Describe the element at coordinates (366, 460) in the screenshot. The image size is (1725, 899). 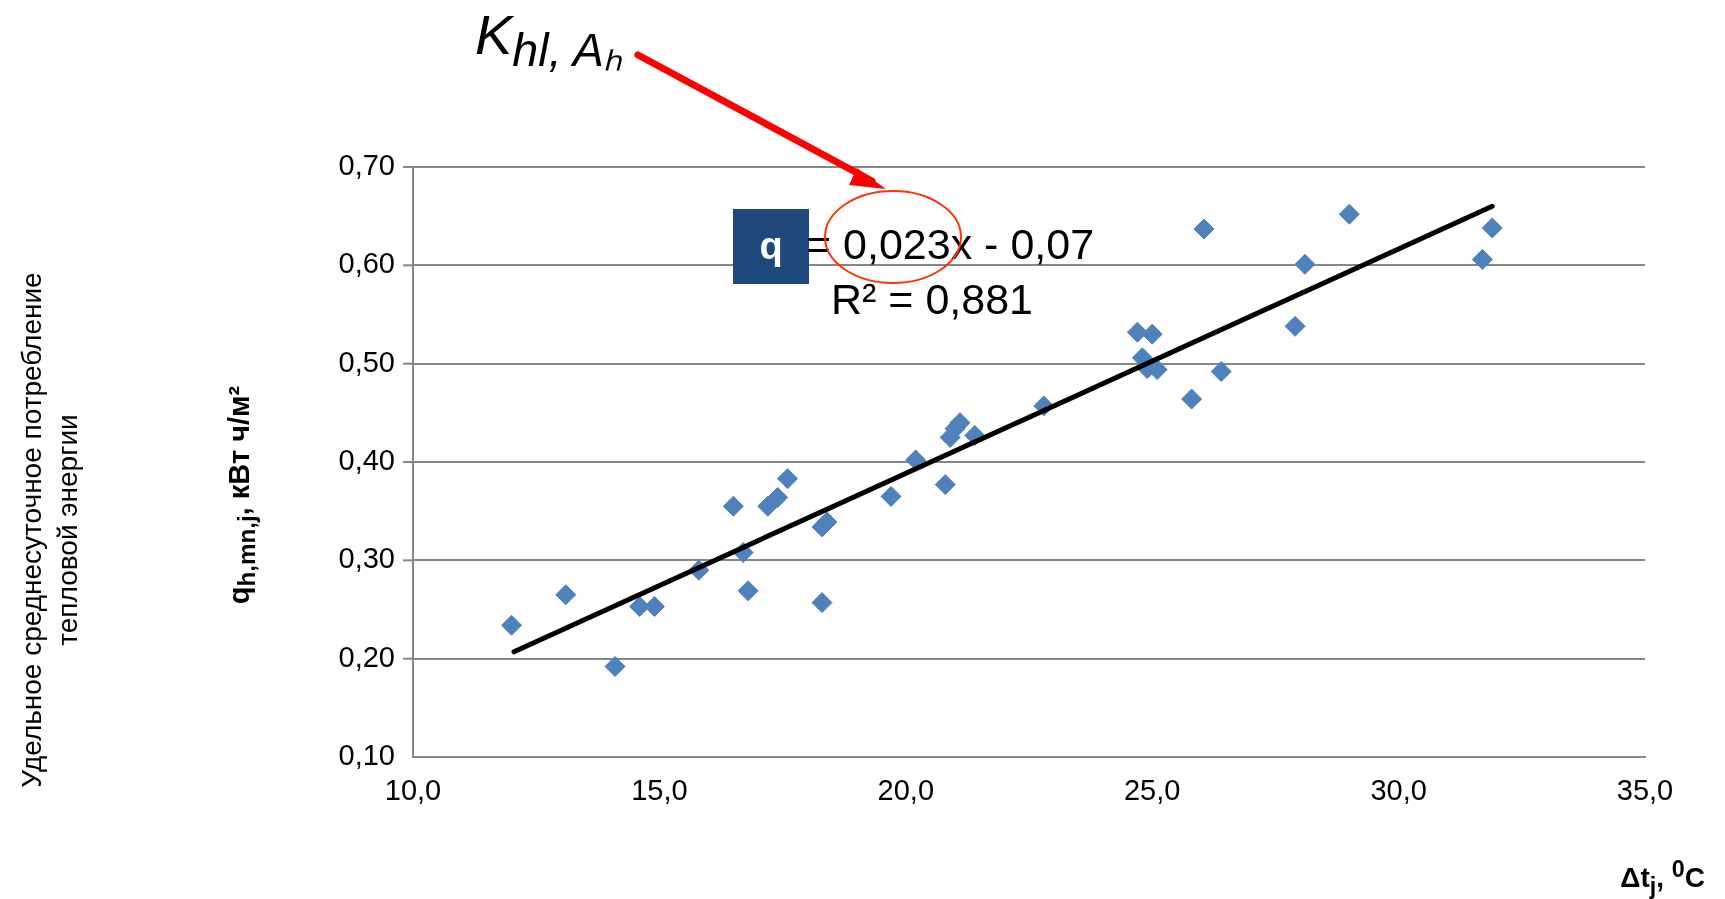
I see `y-tick-label: 0,40` at that location.